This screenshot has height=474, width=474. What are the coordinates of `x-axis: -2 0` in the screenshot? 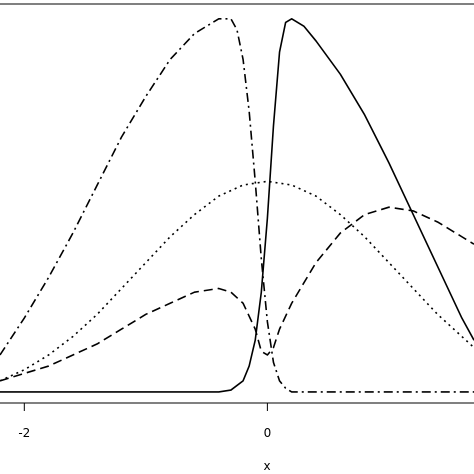 It's located at (144, 421).